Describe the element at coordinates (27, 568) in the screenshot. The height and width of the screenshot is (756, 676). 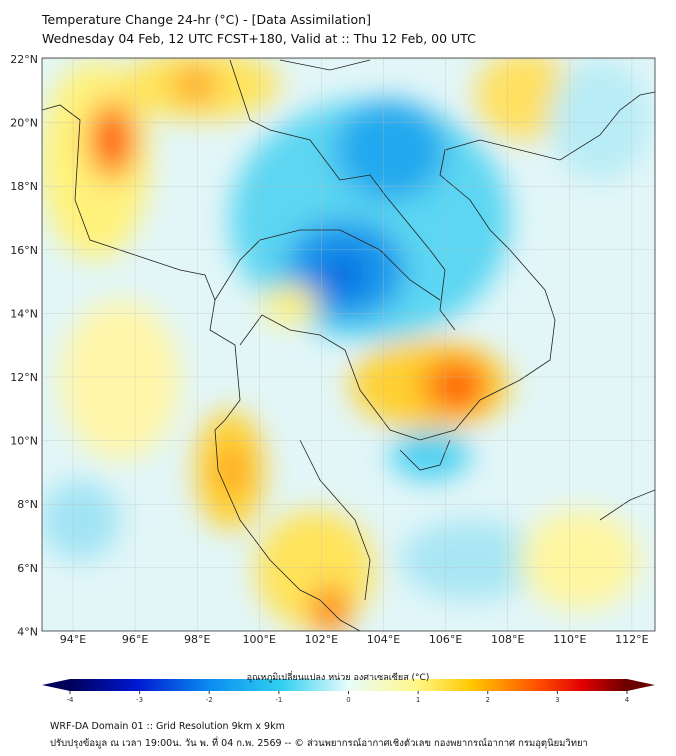
I see `lat-label: 6°N` at that location.